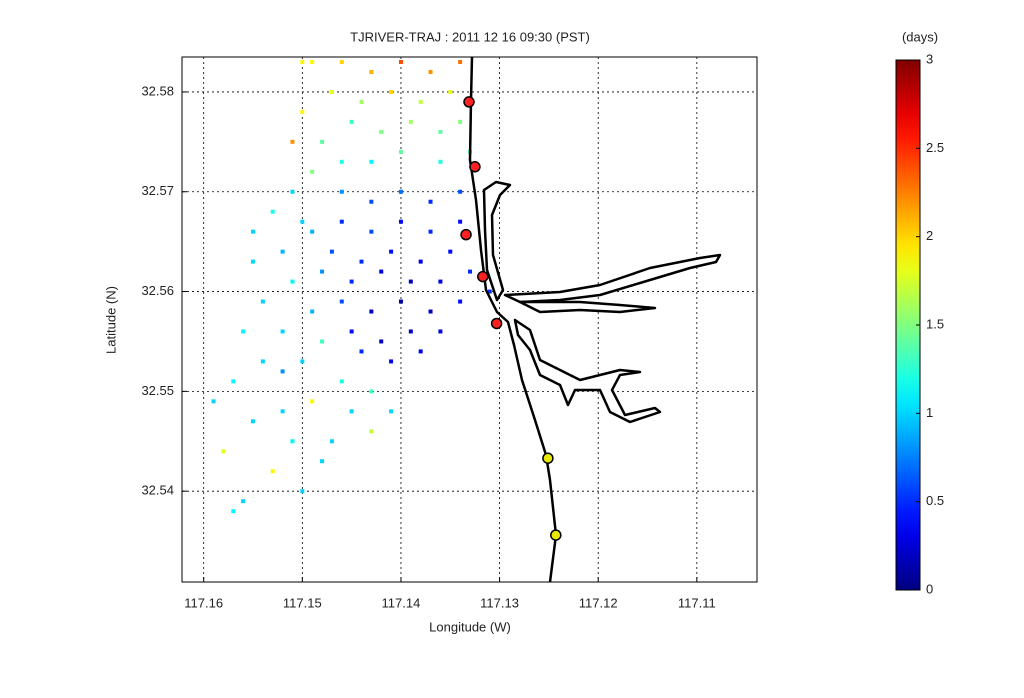 This screenshot has height=698, width=1024. Describe the element at coordinates (598, 602) in the screenshot. I see `x-tick-label: 117.12` at that location.